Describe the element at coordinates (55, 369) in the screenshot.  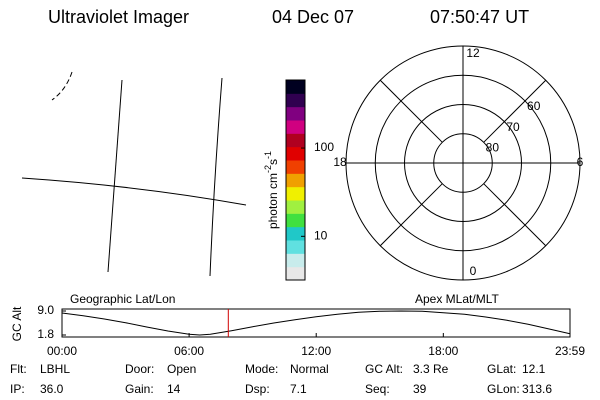
I see `status-value: LBHL` at that location.